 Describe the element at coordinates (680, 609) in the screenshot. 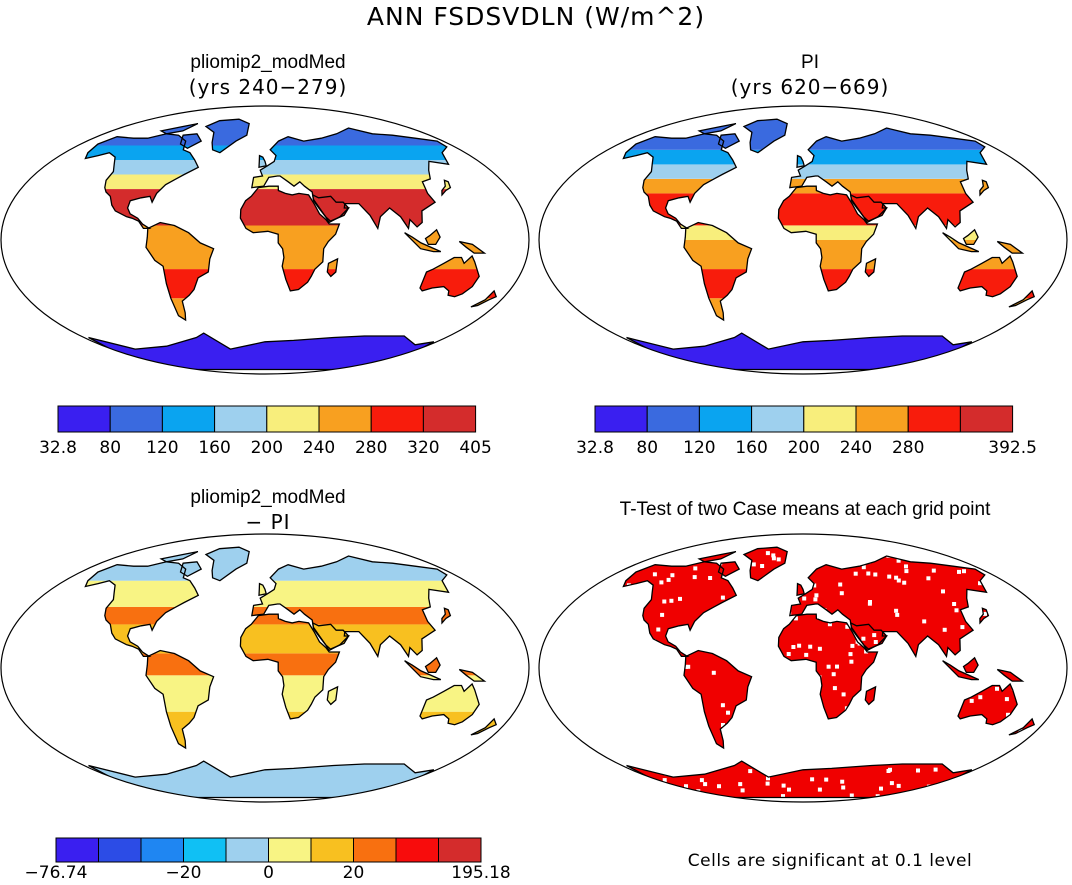

I see `coastline-northAmerica` at that location.